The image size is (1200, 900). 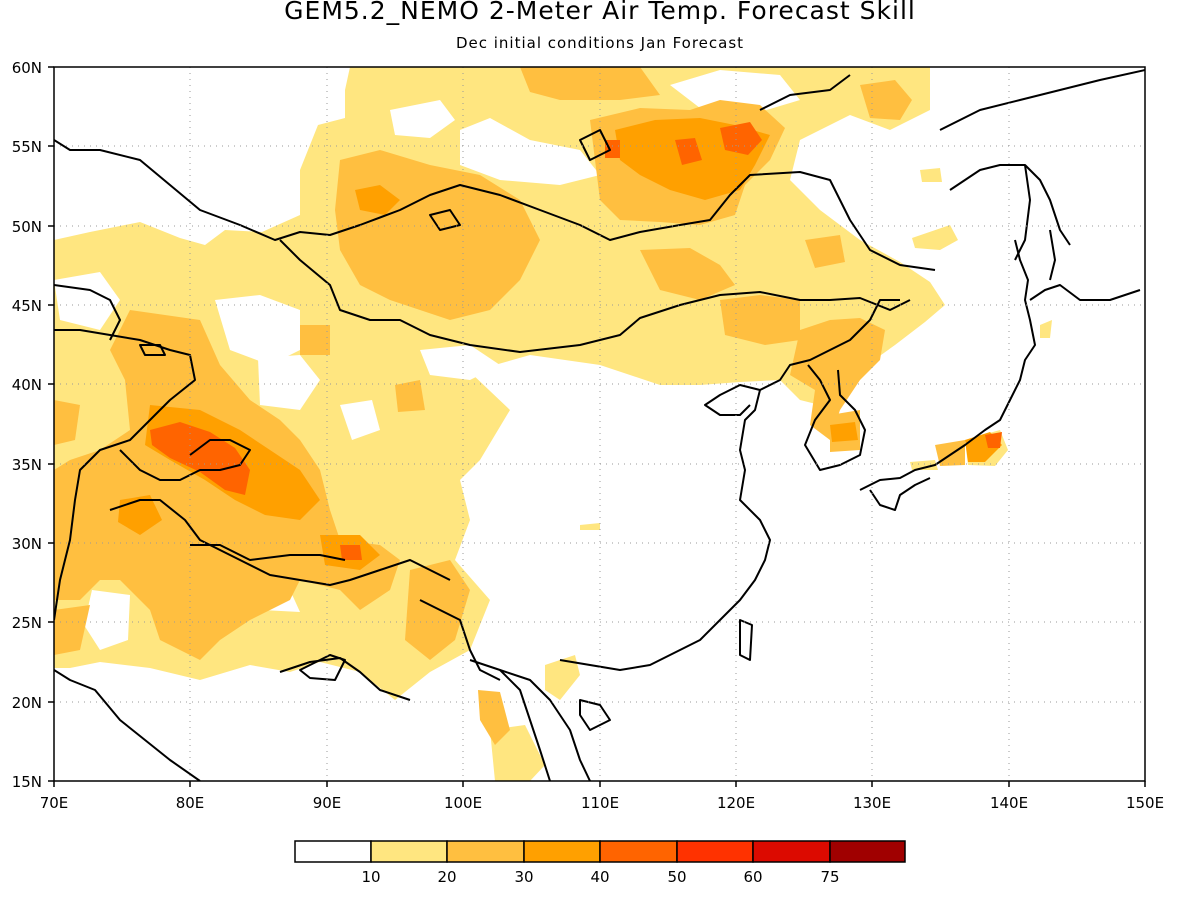 What do you see at coordinates (829, 877) in the screenshot?
I see `colorbar-label-75: 75` at bounding box center [829, 877].